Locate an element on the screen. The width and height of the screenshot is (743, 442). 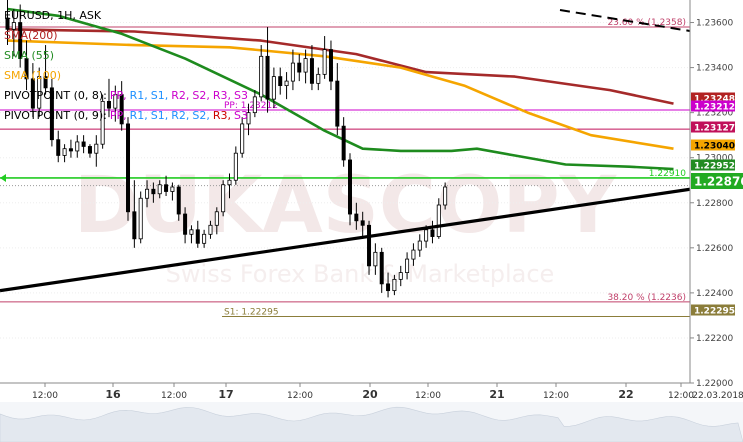
legend-part: R1, is located at coordinates (138, 95).